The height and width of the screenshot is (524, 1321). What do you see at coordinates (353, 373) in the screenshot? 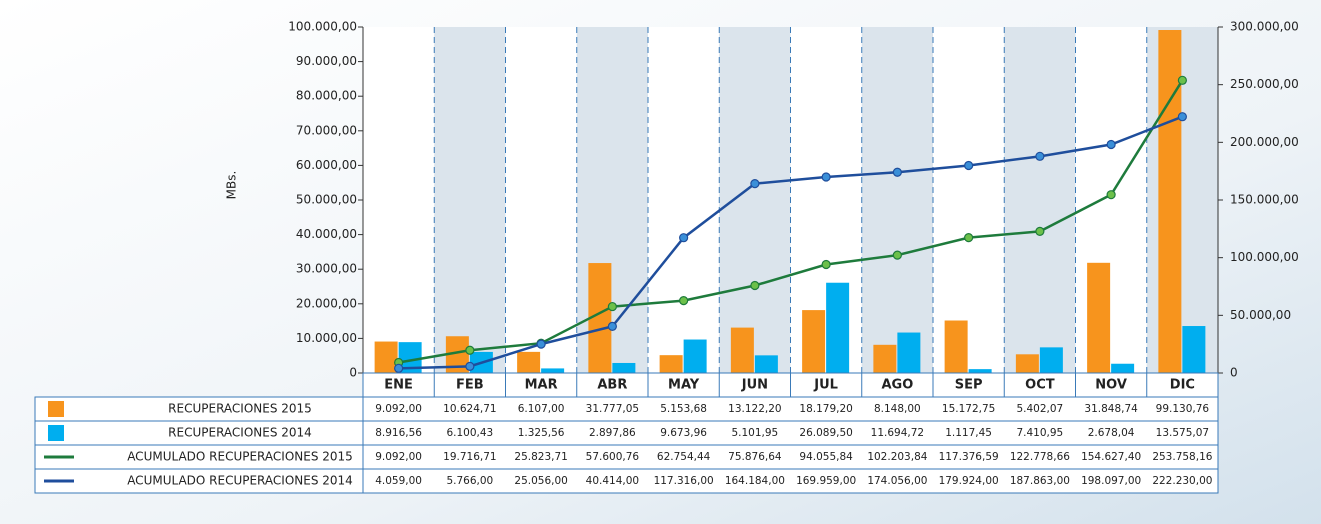
I see `y-tick-label: 0` at bounding box center [353, 373].